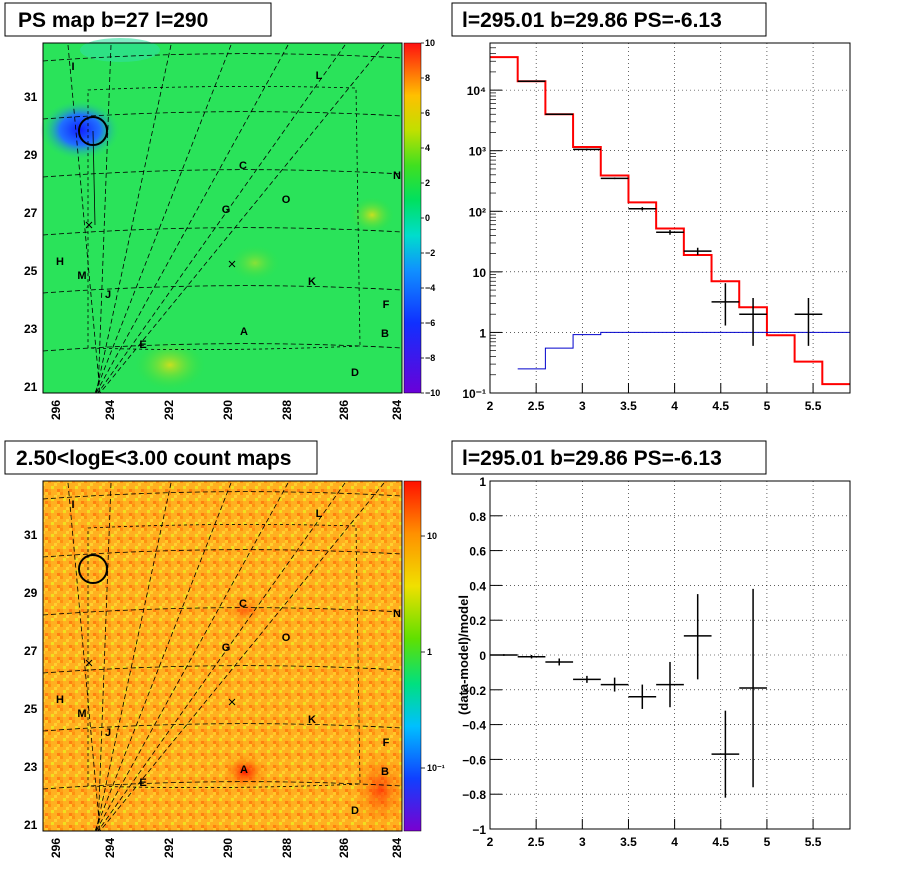 The width and height of the screenshot is (898, 875). Describe the element at coordinates (683, 350) in the screenshot. I see `background-step-line` at that location.